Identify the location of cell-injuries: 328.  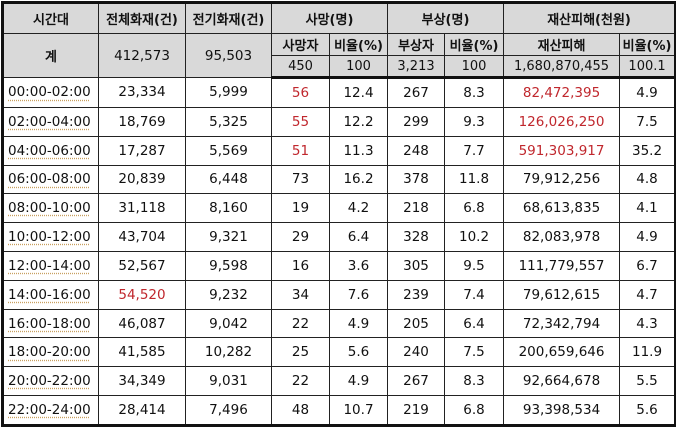
(416, 237).